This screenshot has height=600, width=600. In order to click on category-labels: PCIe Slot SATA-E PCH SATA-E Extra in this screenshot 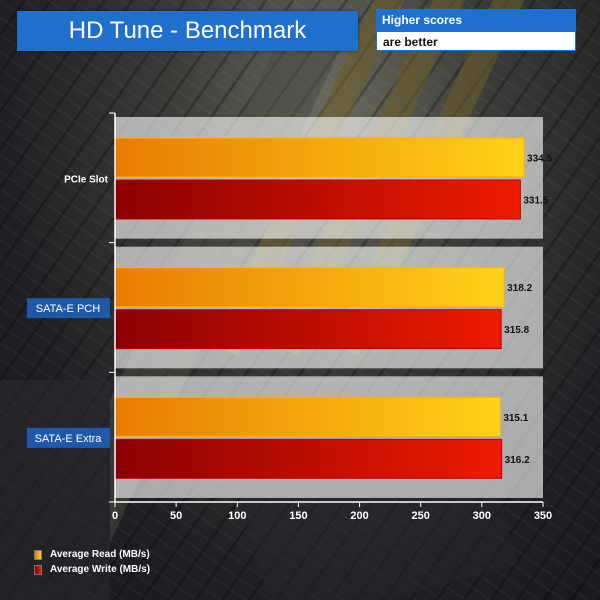, I will do `click(68, 311)`.